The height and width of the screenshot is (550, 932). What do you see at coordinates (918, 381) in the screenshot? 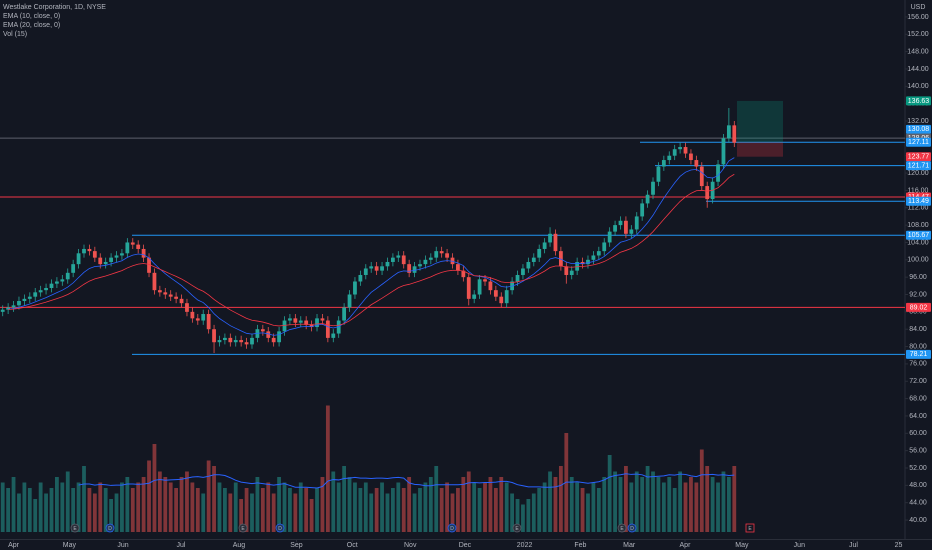
I see `y-tick-label: 72.00` at bounding box center [918, 381].